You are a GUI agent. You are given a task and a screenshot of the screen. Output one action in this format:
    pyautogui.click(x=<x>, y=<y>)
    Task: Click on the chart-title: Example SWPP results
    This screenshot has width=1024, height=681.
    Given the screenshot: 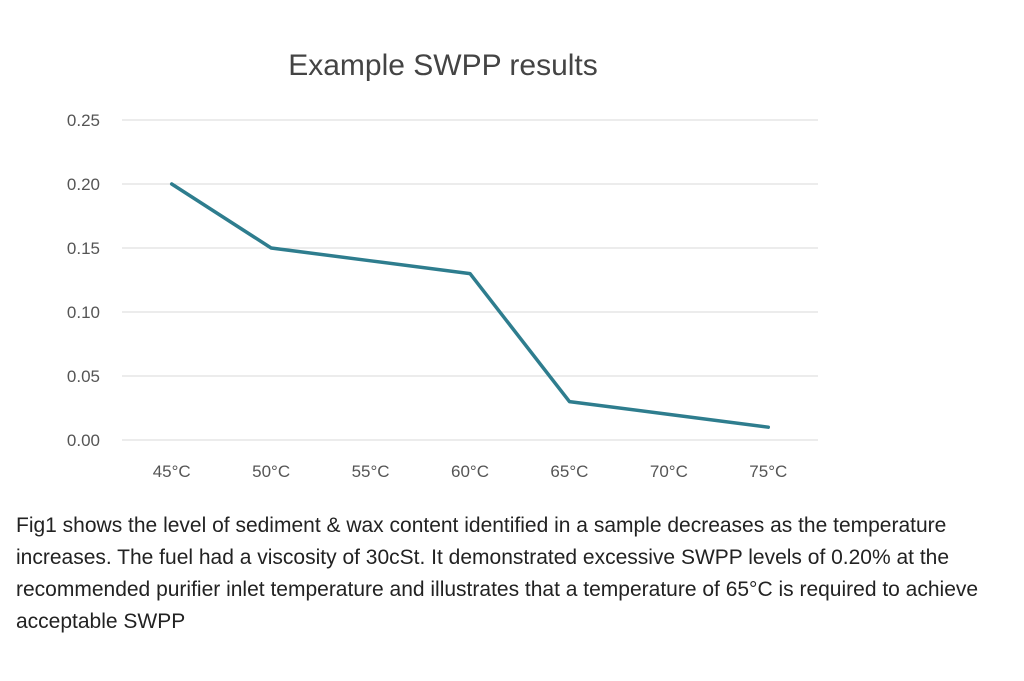 What is the action you would take?
    pyautogui.click(x=443, y=65)
    